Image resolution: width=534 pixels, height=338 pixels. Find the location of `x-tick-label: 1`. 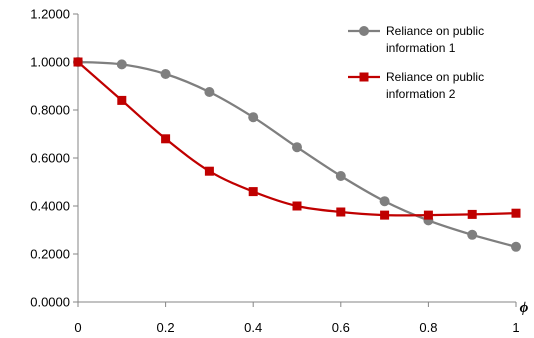

x-tick-label: 1 is located at coordinates (515, 327).